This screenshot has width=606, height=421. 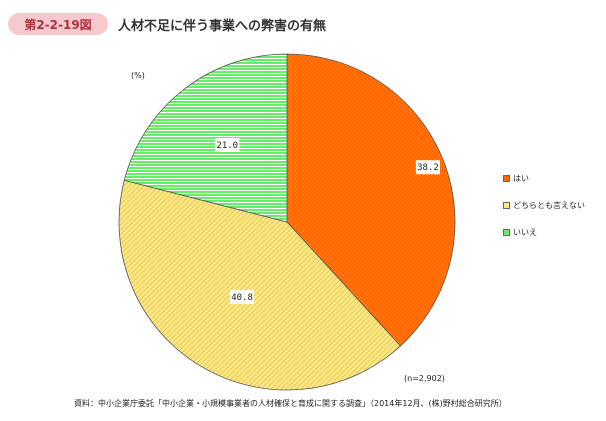 I want to click on legend-label-yes: はい, so click(x=521, y=178).